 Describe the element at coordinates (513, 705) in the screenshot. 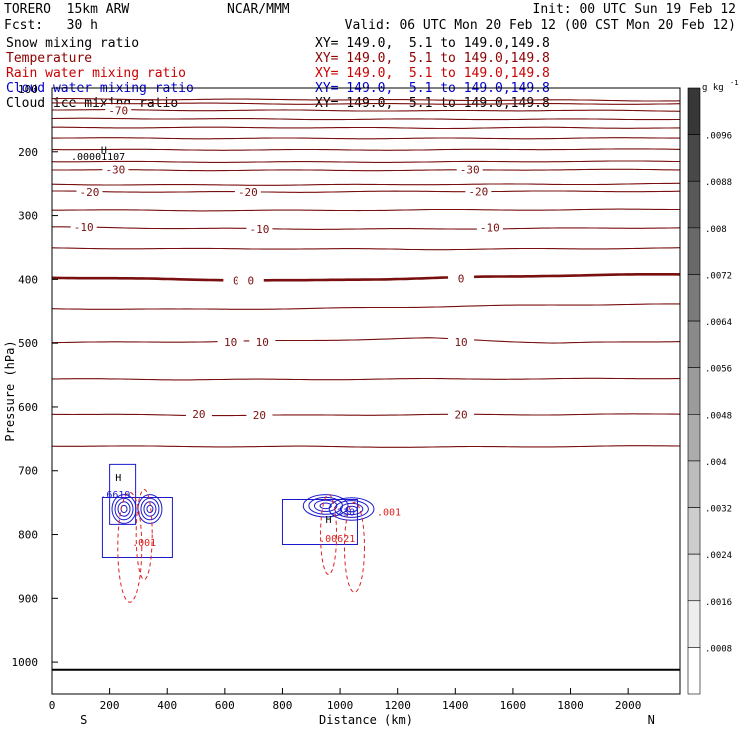

I see `x-tick-label: 1600` at that location.